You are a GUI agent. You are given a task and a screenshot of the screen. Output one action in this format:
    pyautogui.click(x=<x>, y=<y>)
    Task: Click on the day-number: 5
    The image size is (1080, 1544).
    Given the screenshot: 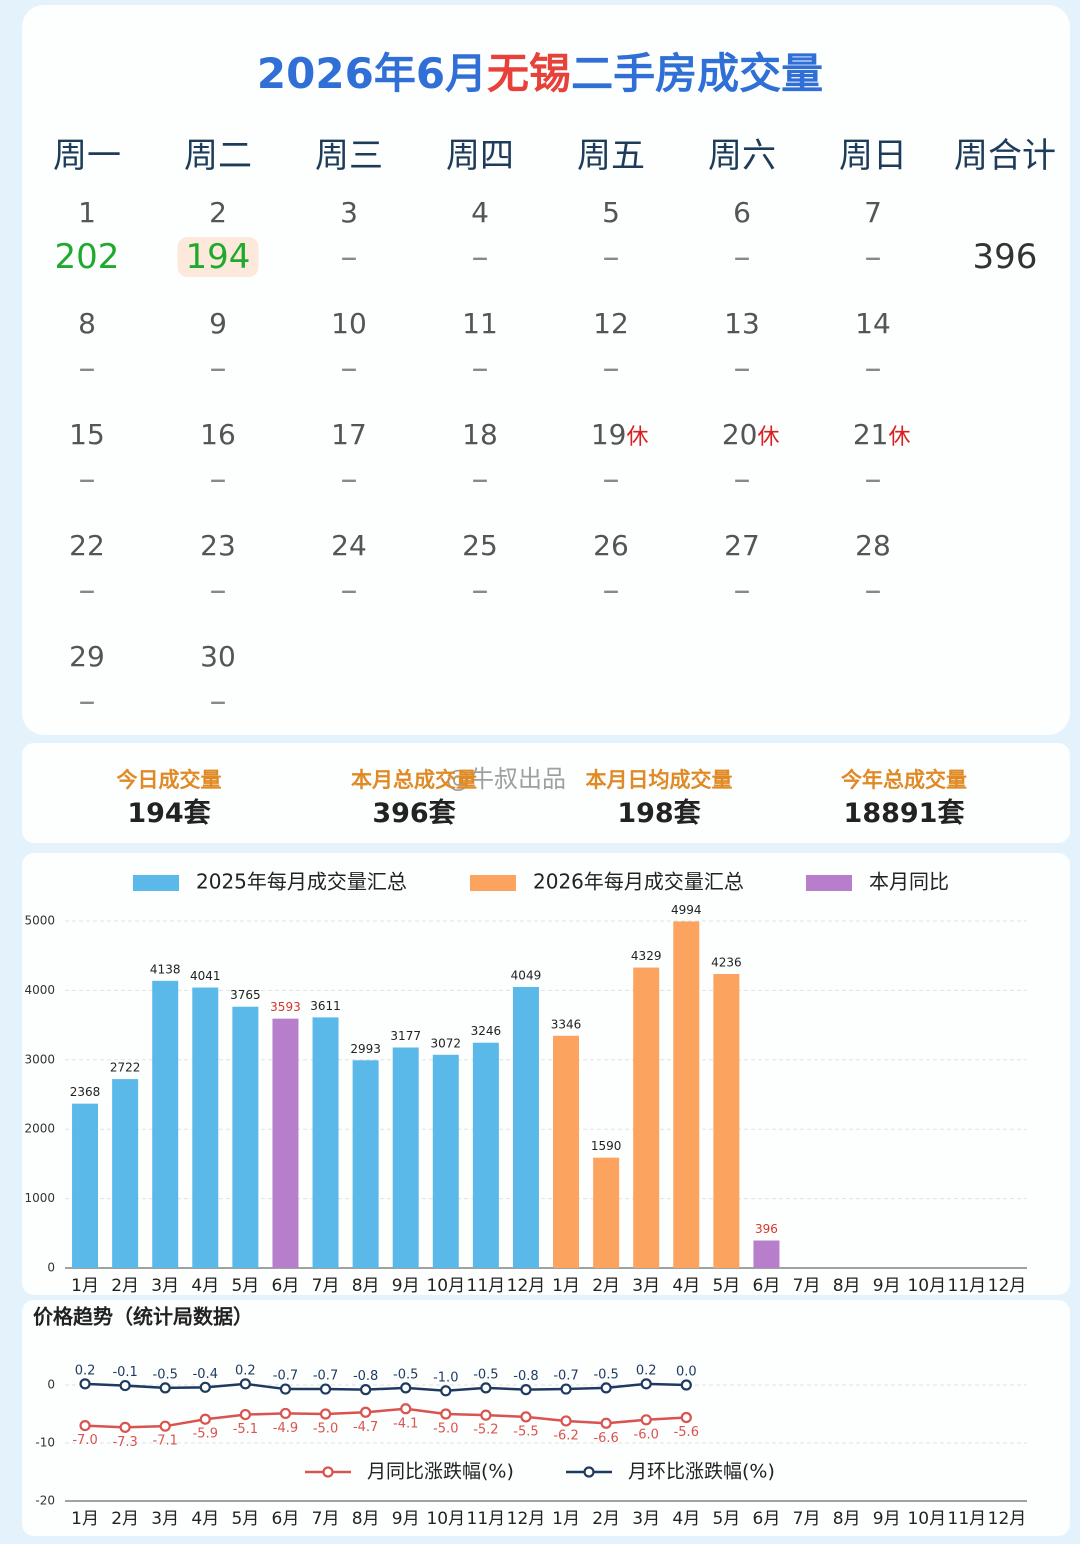 What is the action you would take?
    pyautogui.click(x=611, y=212)
    